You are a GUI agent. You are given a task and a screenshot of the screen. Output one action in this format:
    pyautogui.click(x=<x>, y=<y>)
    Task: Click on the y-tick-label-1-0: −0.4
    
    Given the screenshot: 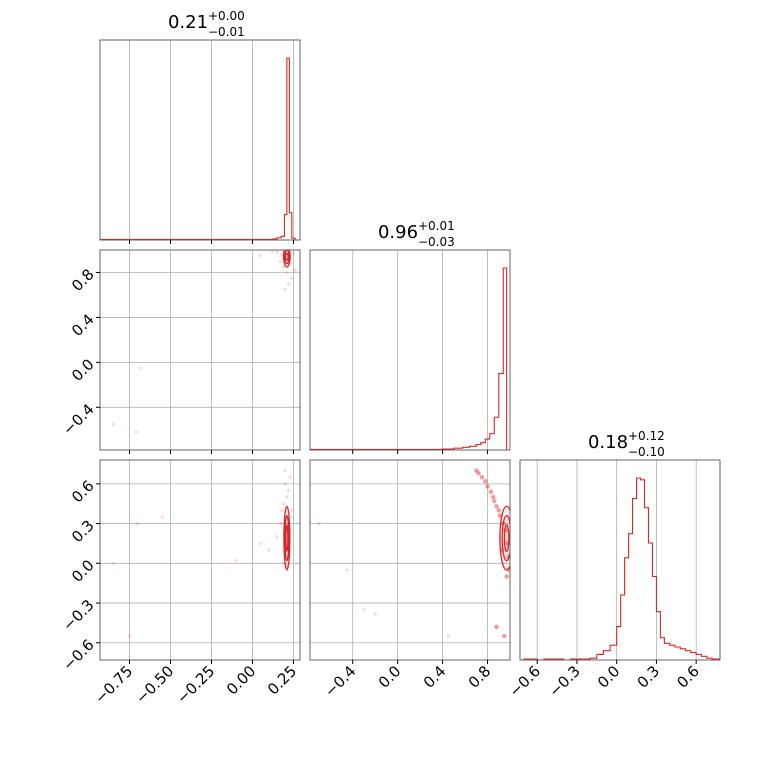 What is the action you would take?
    pyautogui.click(x=78, y=419)
    